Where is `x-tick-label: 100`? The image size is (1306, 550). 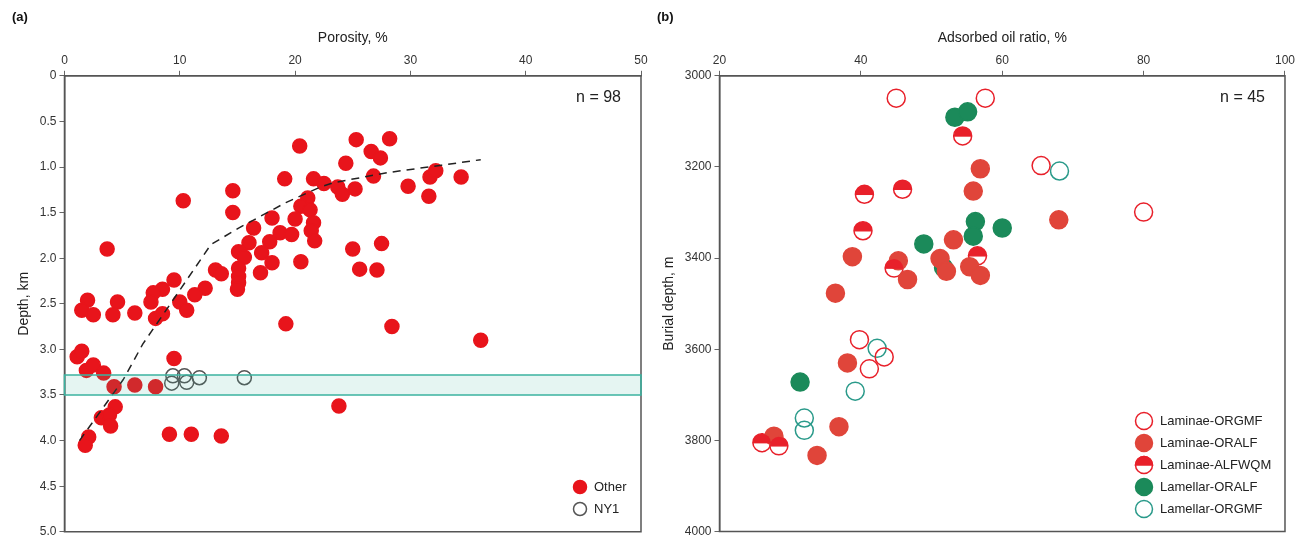
x-tick-label: 100 is located at coordinates (1285, 59).